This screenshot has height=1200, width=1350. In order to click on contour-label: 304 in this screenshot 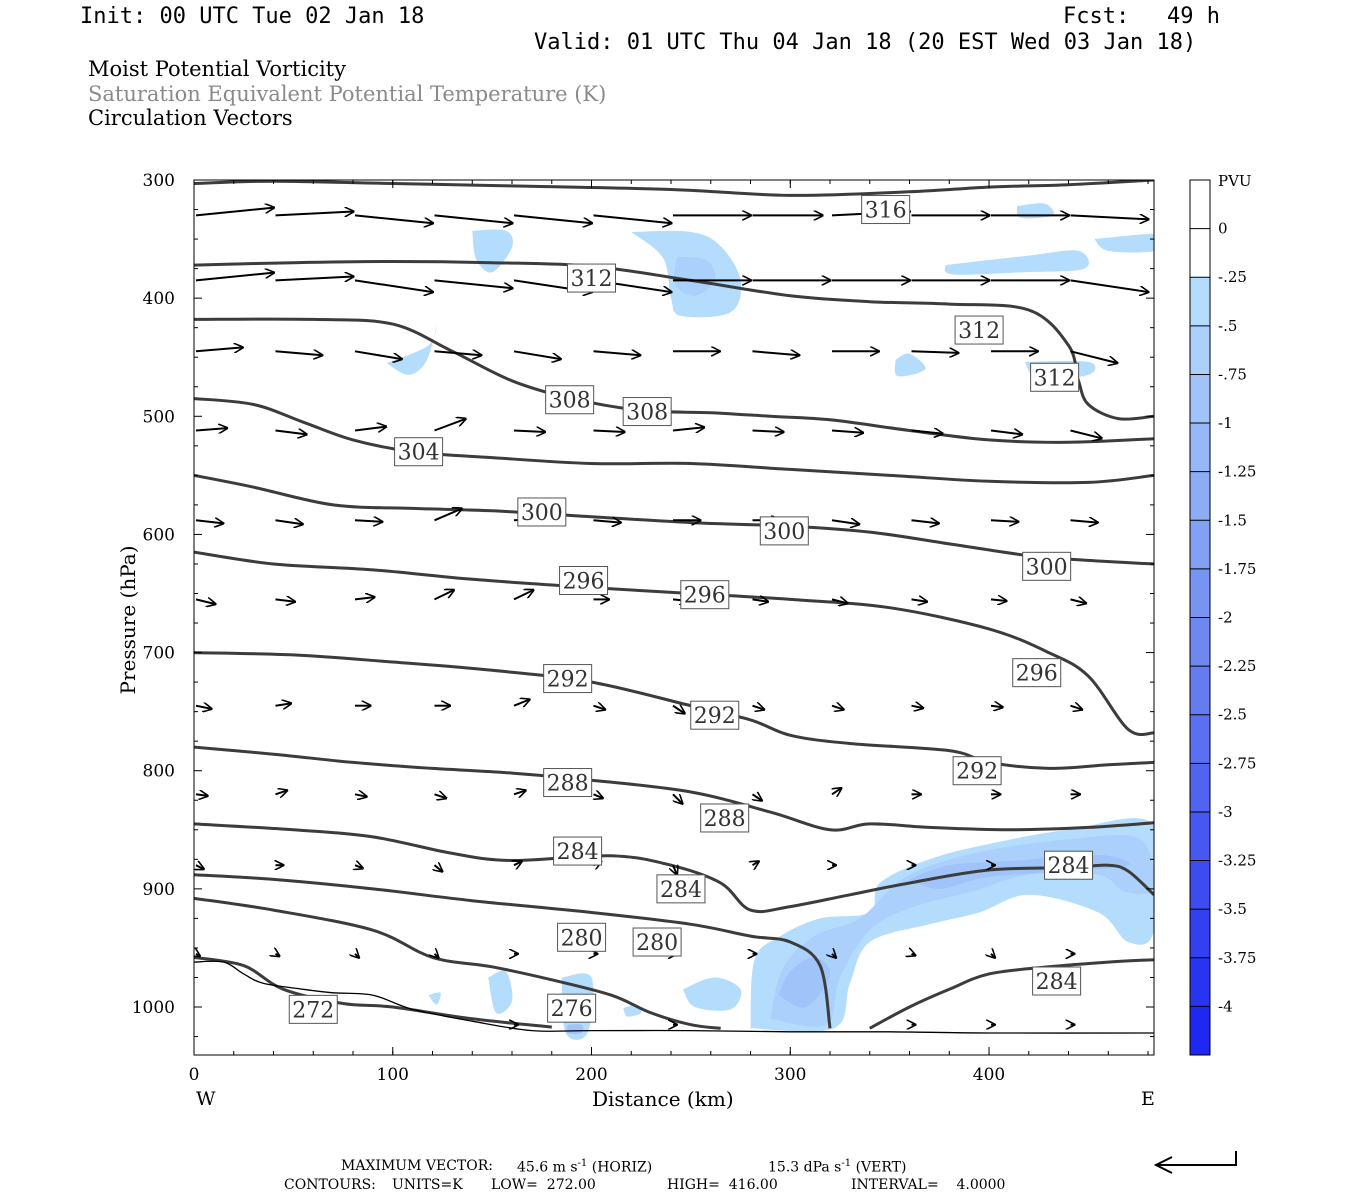, I will do `click(419, 453)`.